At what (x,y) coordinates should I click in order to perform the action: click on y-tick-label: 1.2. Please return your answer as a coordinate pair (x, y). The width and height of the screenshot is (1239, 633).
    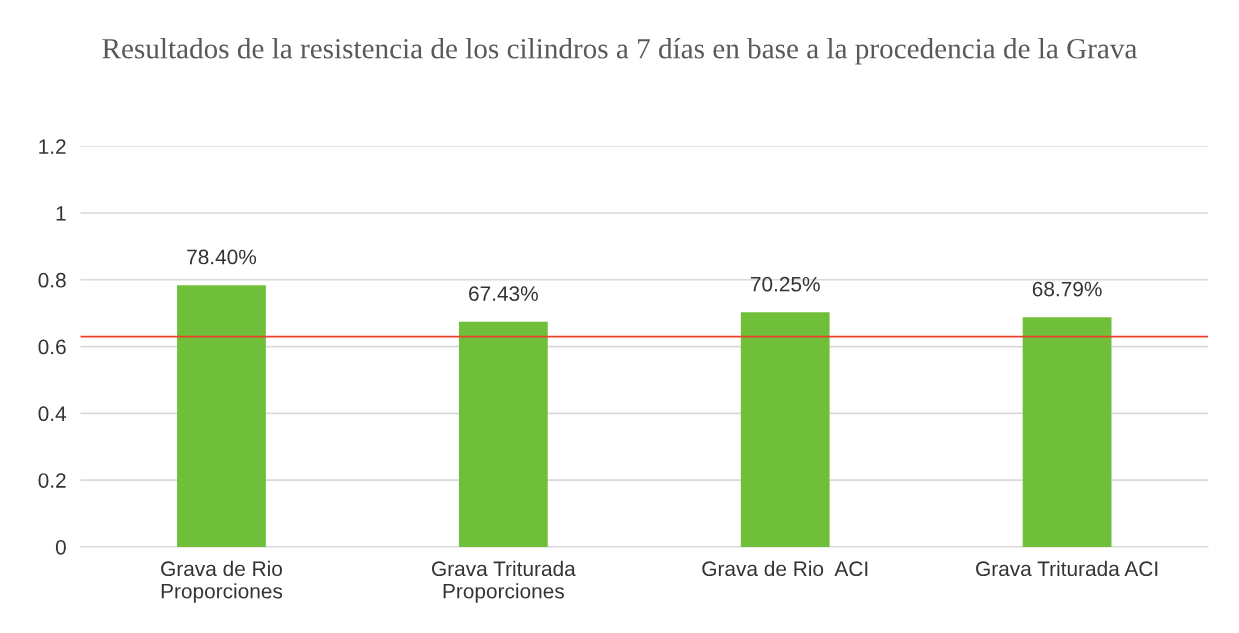
    Looking at the image, I should click on (52, 146).